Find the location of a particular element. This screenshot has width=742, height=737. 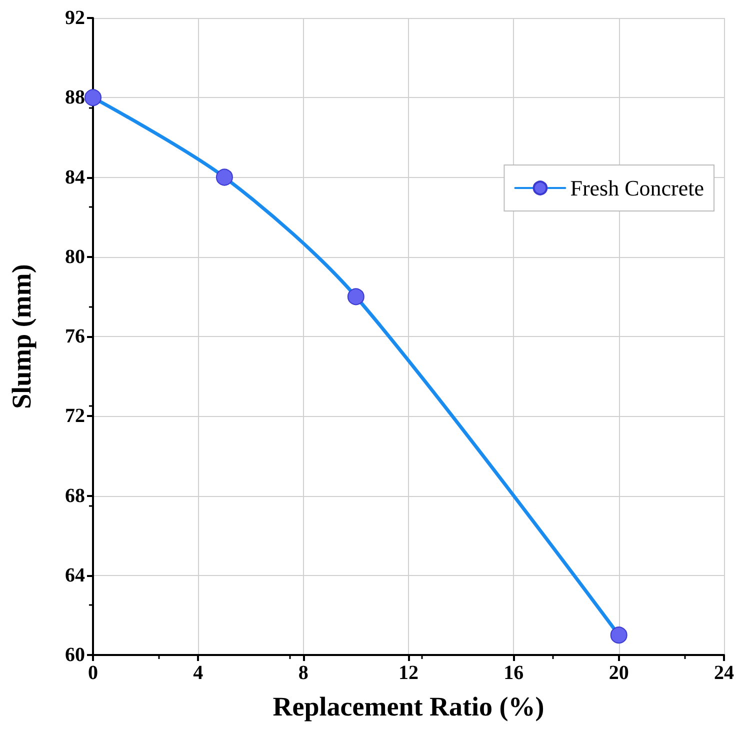

y-axis-title: Slump (mm) is located at coordinates (21, 336).